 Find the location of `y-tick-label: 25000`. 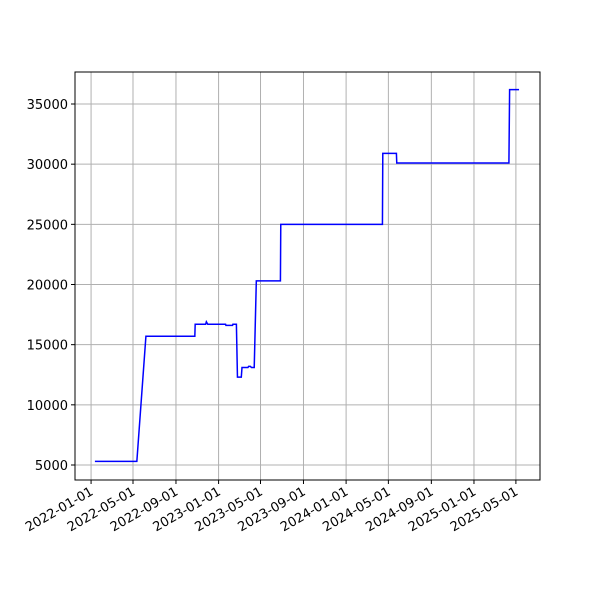

y-tick-label: 25000 is located at coordinates (47, 225).